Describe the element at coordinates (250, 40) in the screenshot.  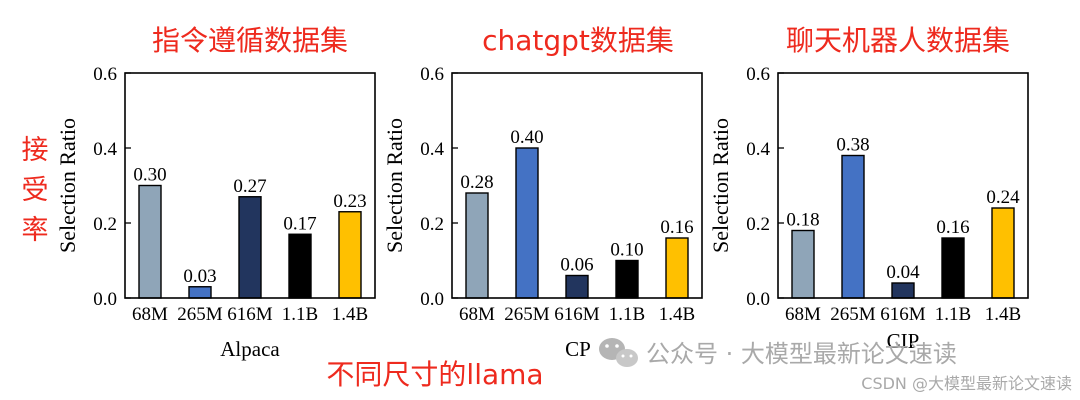
I see `chart-title: 指令遵循数据集` at that location.